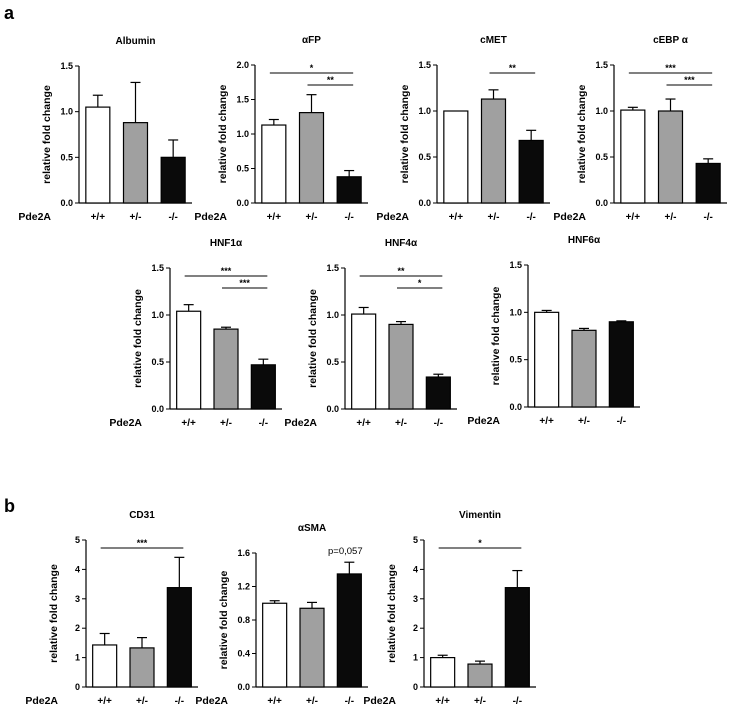  Describe the element at coordinates (77, 658) in the screenshot. I see `y-tick-label: 1` at that location.